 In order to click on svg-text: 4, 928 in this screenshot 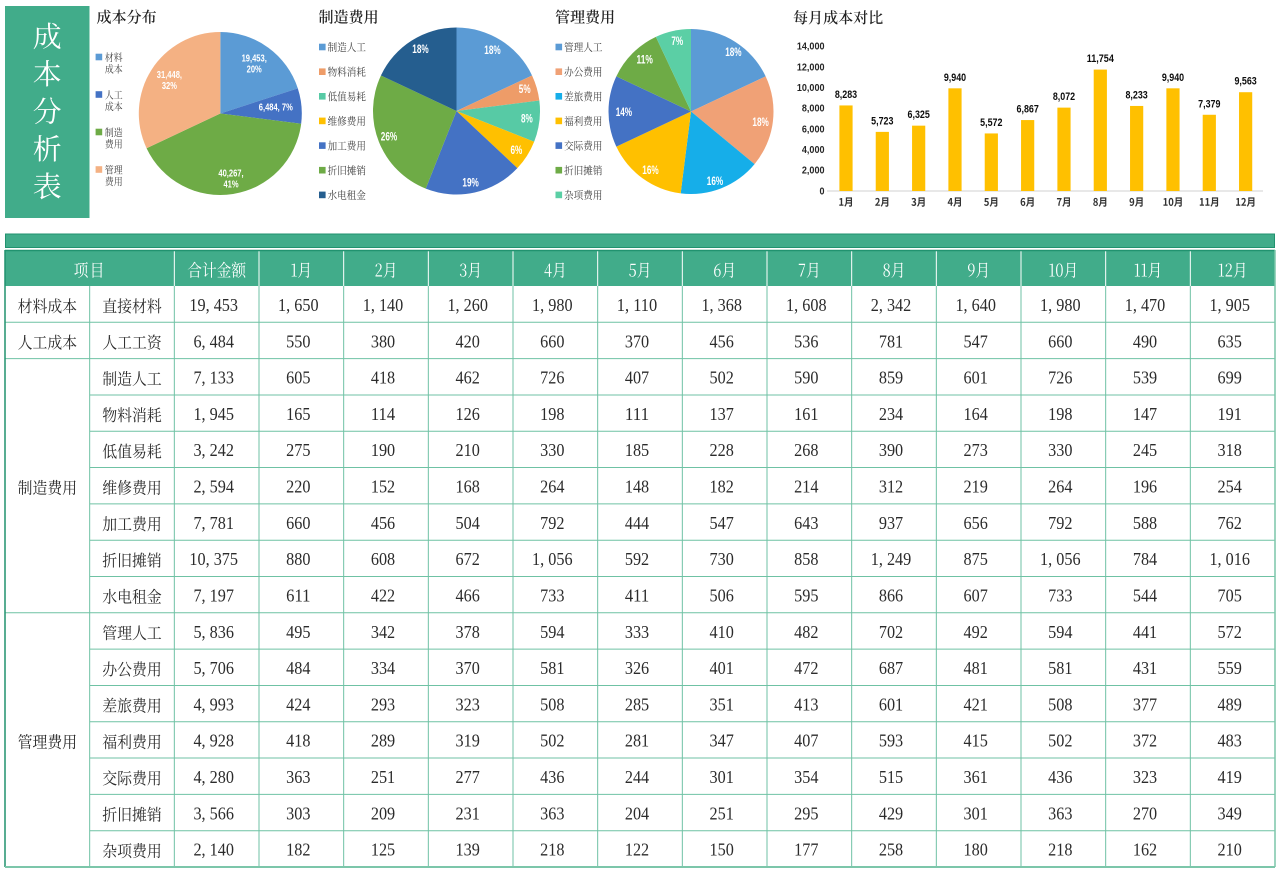, I will do `click(213, 741)`.